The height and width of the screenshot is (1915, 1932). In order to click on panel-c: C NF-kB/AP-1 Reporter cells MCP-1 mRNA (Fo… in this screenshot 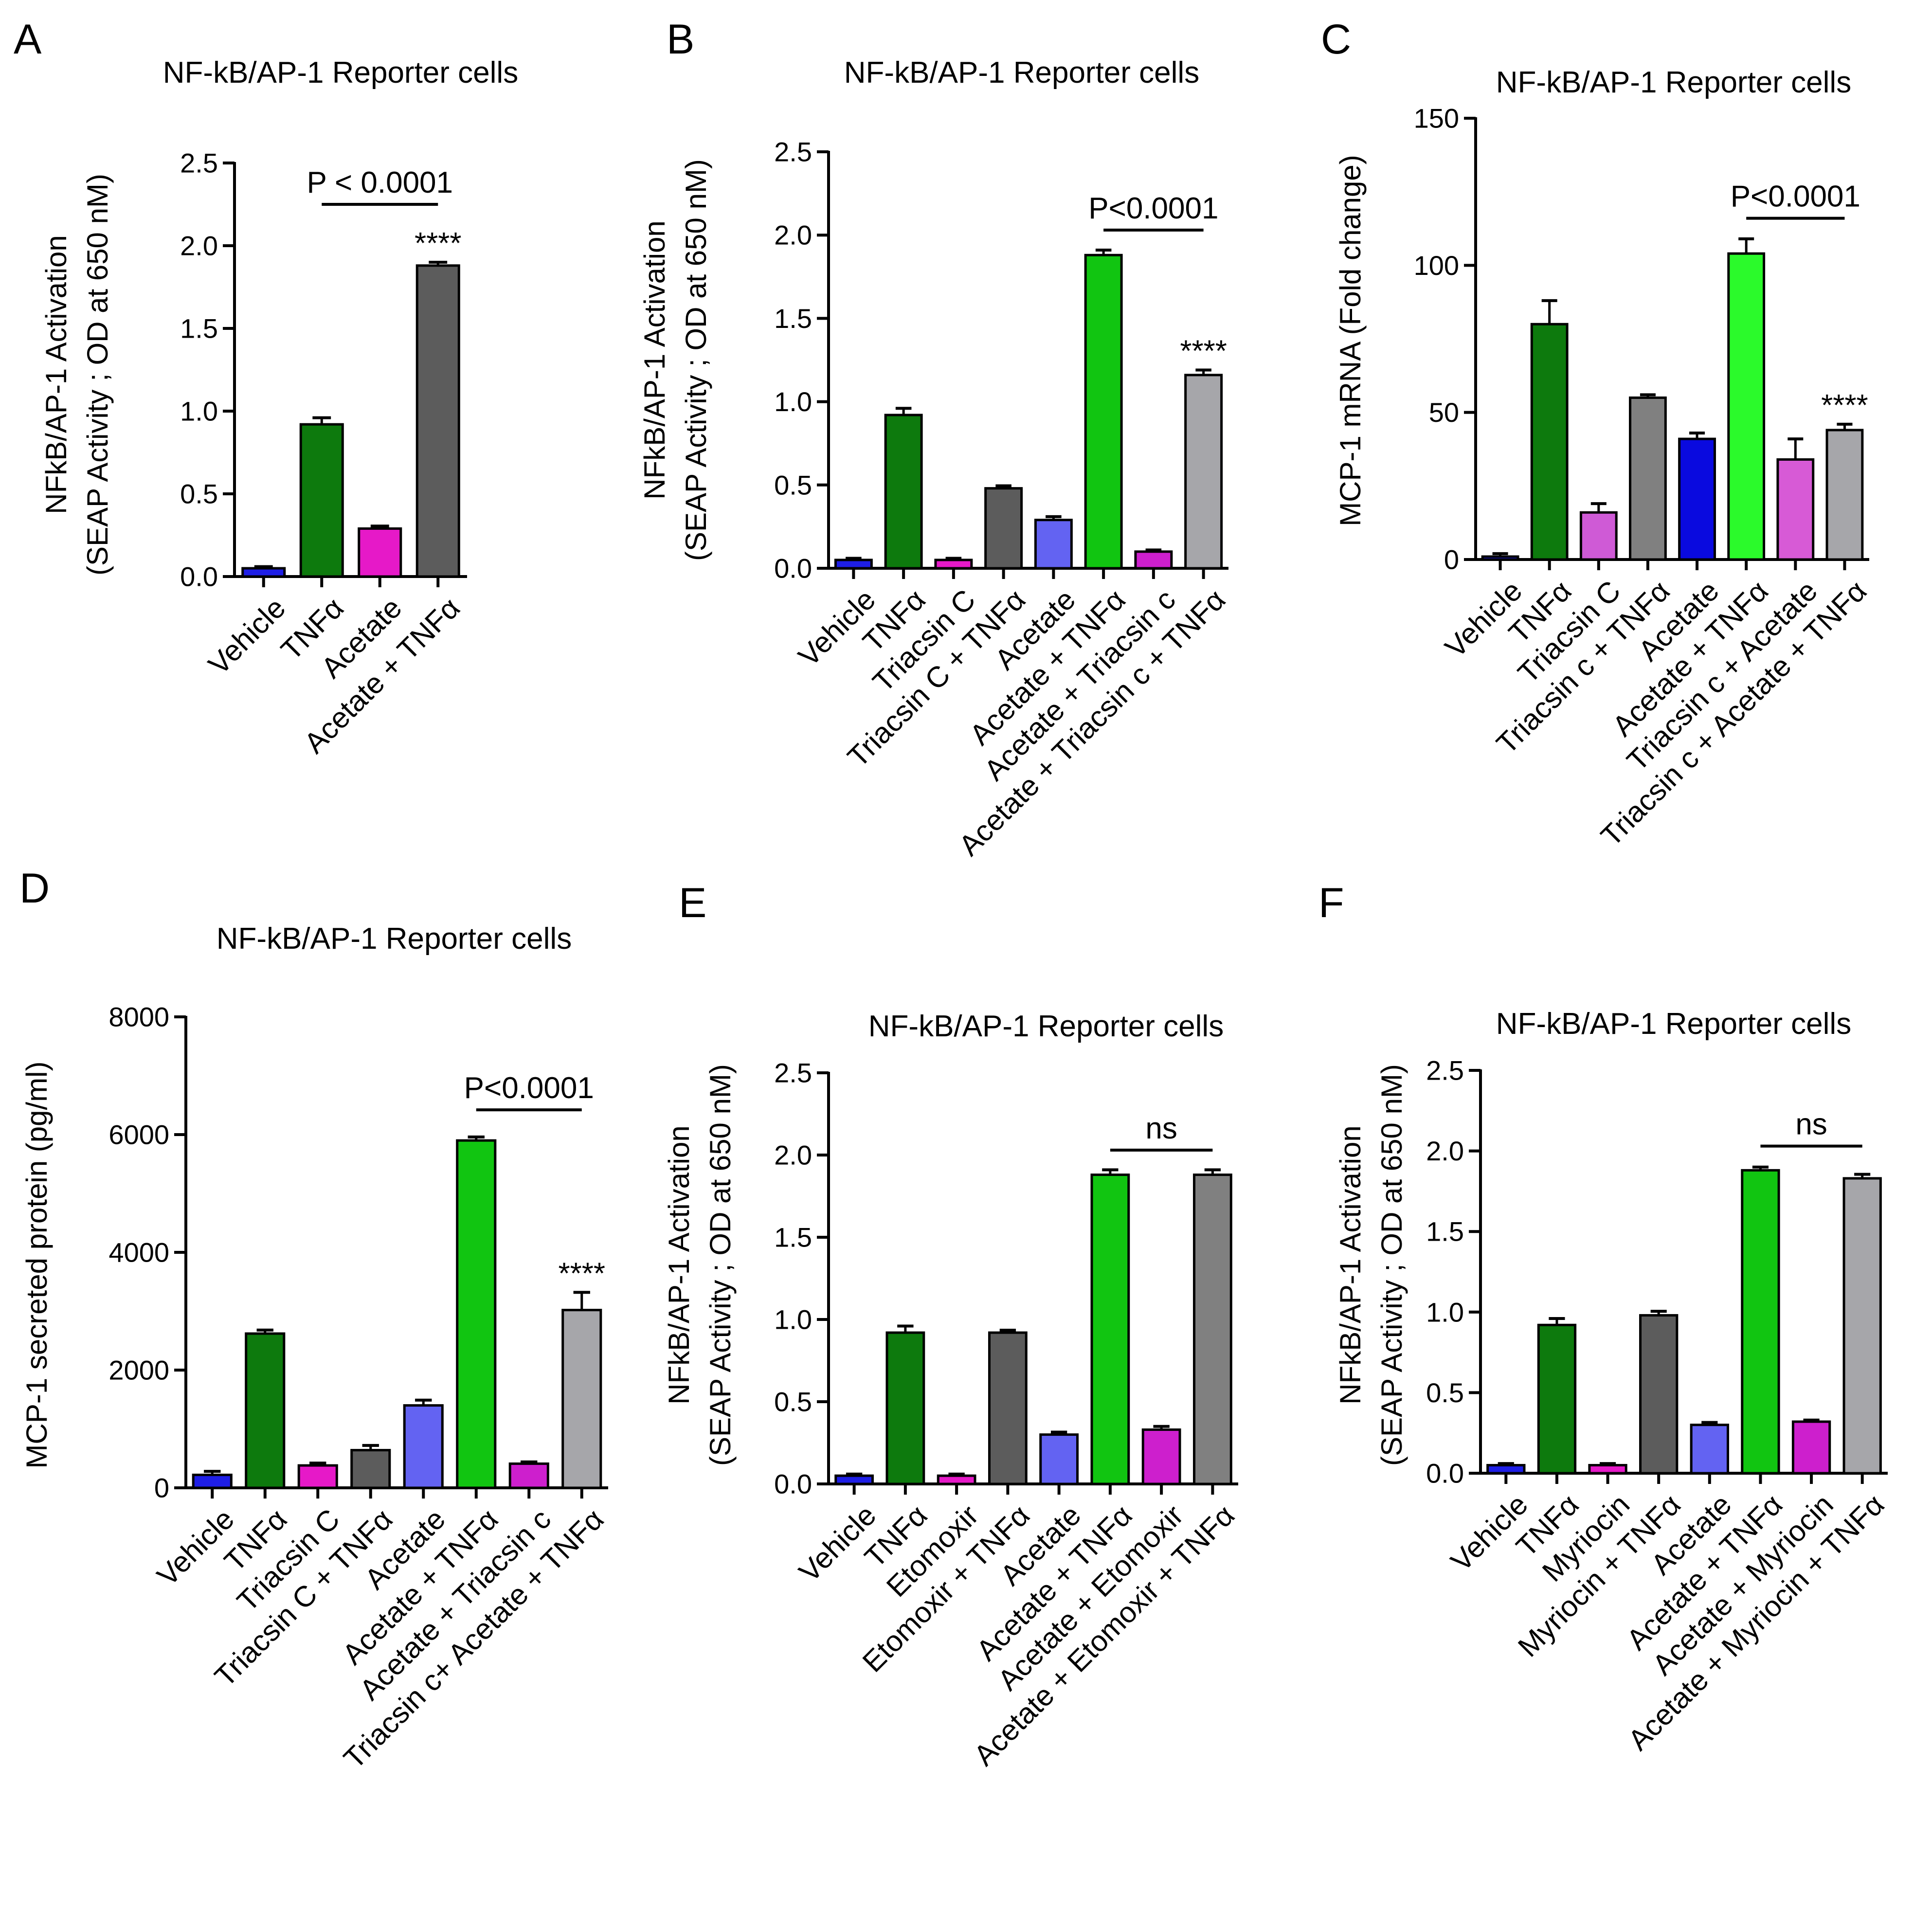, I will do `click(1597, 434)`.